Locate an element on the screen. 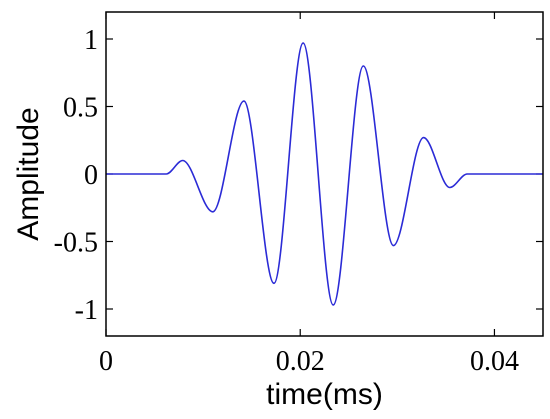 The image size is (550, 419). x-tick-label: 0.02 is located at coordinates (300, 361).